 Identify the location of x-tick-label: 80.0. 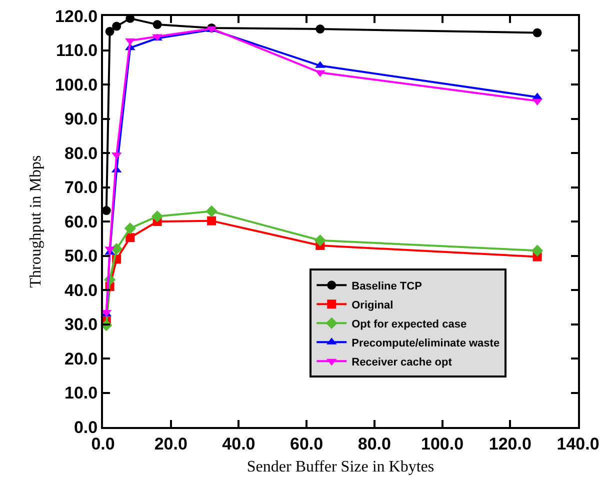
(374, 444).